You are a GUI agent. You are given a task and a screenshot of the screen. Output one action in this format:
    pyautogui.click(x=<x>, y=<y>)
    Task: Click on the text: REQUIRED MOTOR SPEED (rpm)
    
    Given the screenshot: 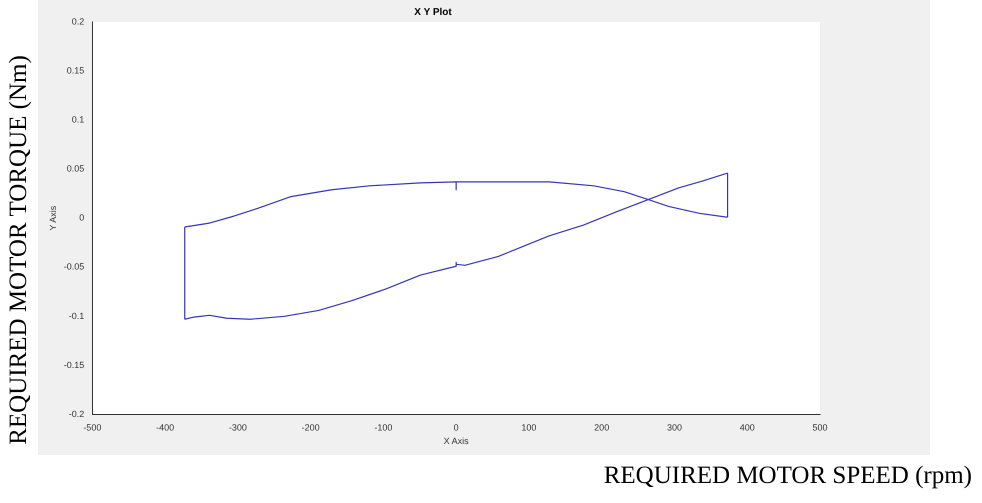 What is the action you would take?
    pyautogui.click(x=788, y=476)
    